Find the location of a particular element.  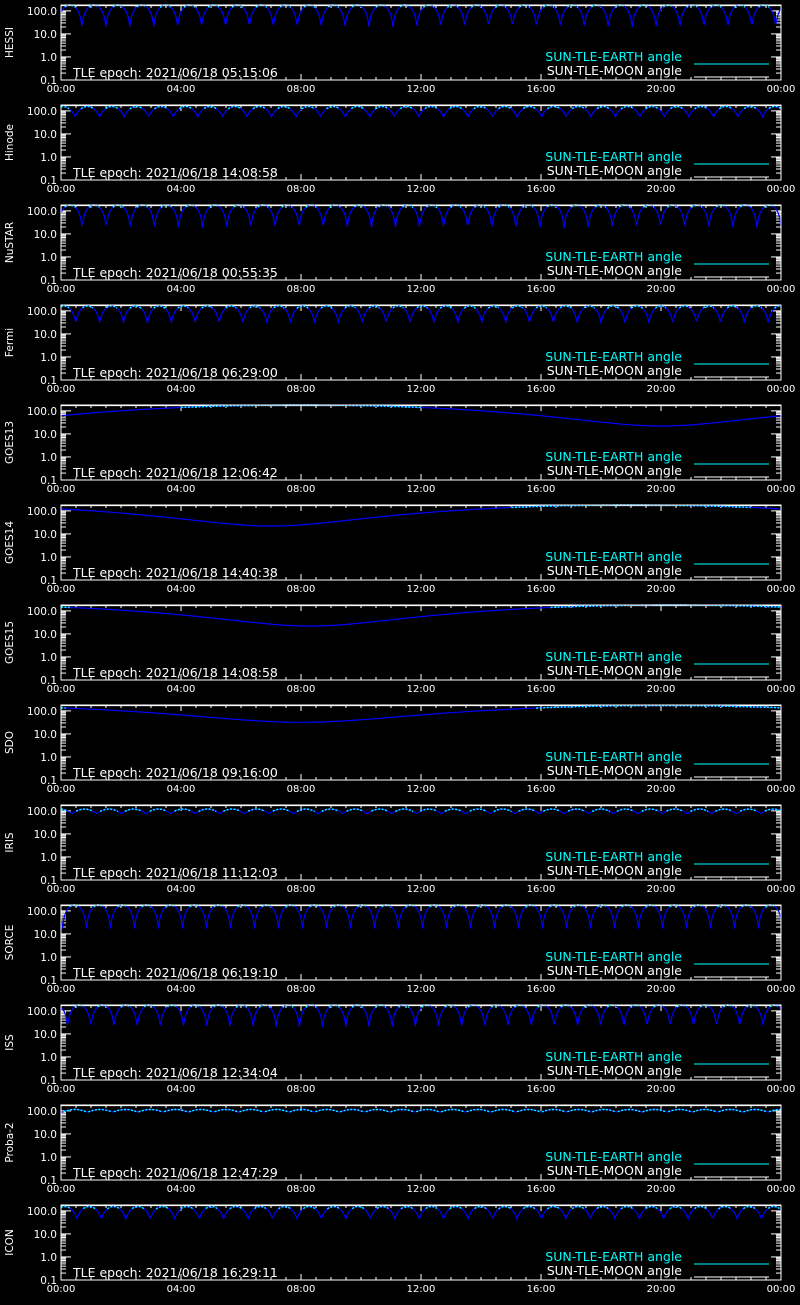

epoch-label: TLE epoch: 2021/06/18 12:34:04 is located at coordinates (175, 1072).